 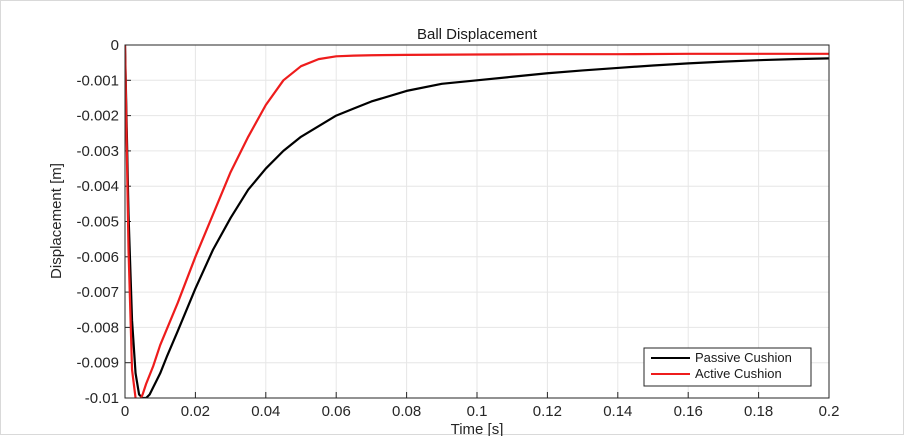 I want to click on x-tick-label: 0.2, so click(x=829, y=411).